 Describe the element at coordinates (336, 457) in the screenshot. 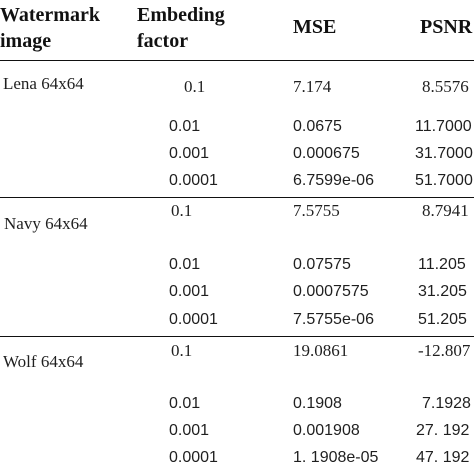

I see `table-row-mse: 1. 1908e-05` at that location.